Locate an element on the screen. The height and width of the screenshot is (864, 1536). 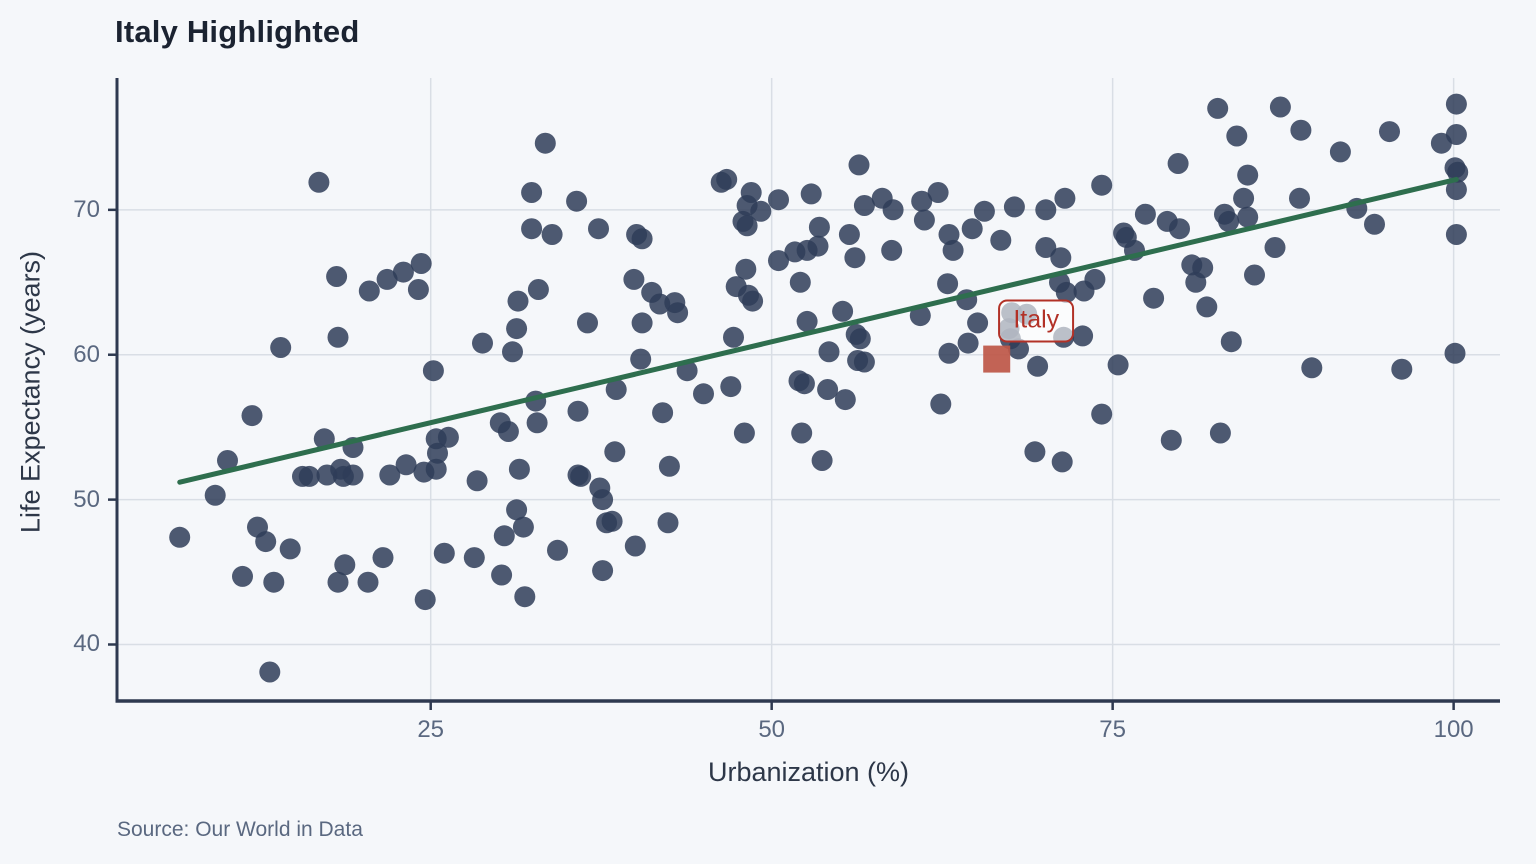
highlight-label-italy: Italy is located at coordinates (1036, 321).